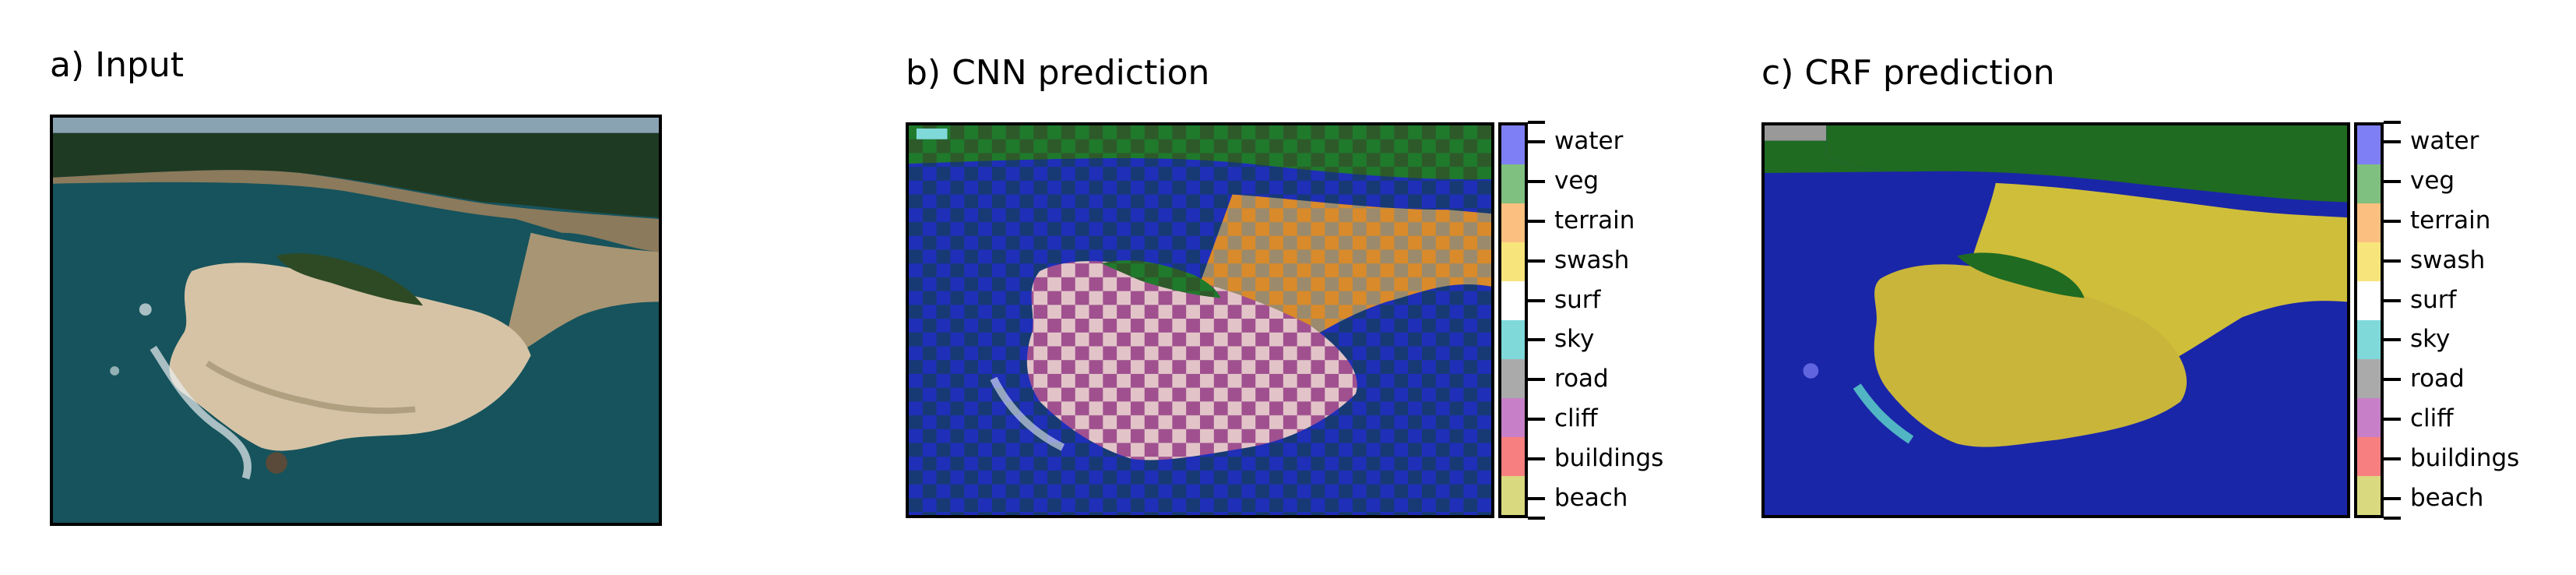  I want to click on crf-colorbar, so click(2369, 320).